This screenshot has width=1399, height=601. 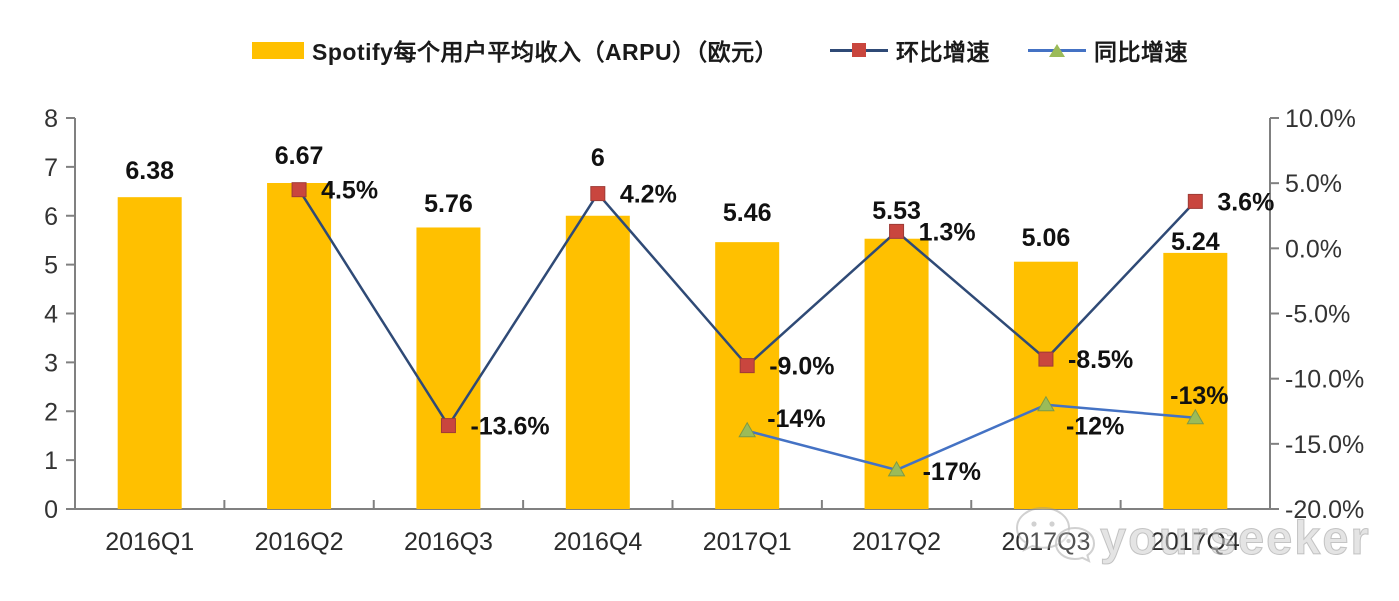 What do you see at coordinates (1057, 50) in the screenshot?
I see `yoy-line-swatch` at bounding box center [1057, 50].